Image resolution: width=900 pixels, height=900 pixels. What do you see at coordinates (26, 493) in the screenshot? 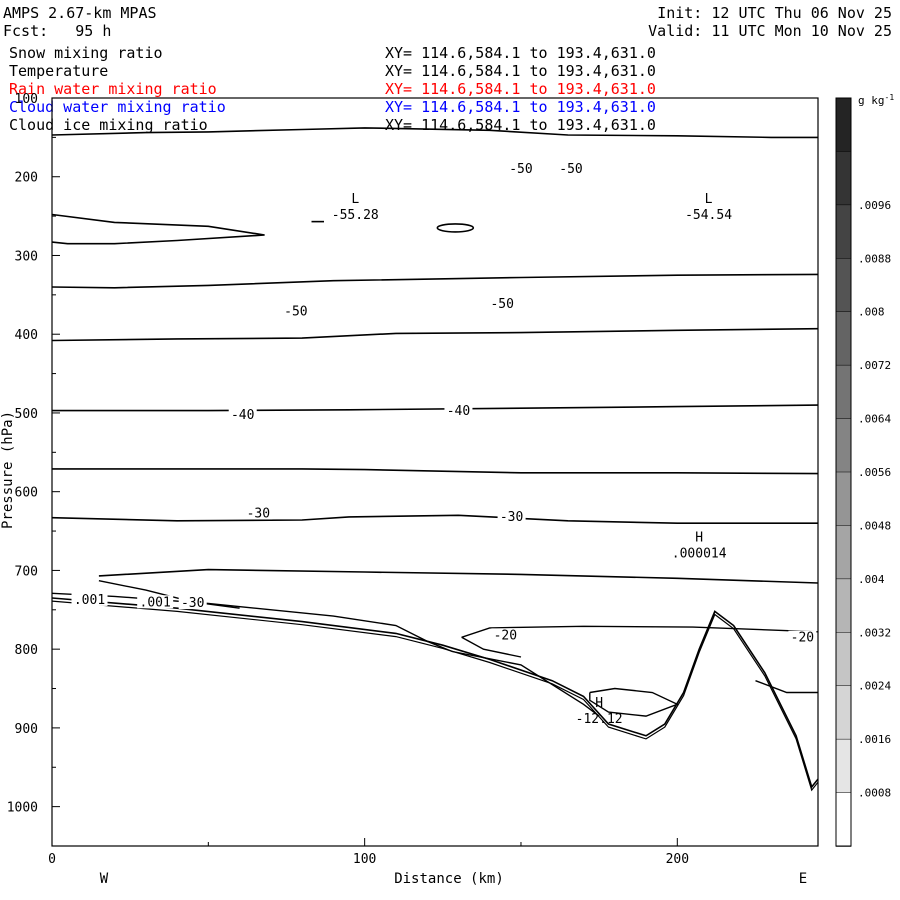
I see `y-tick-label: 600` at bounding box center [26, 493].